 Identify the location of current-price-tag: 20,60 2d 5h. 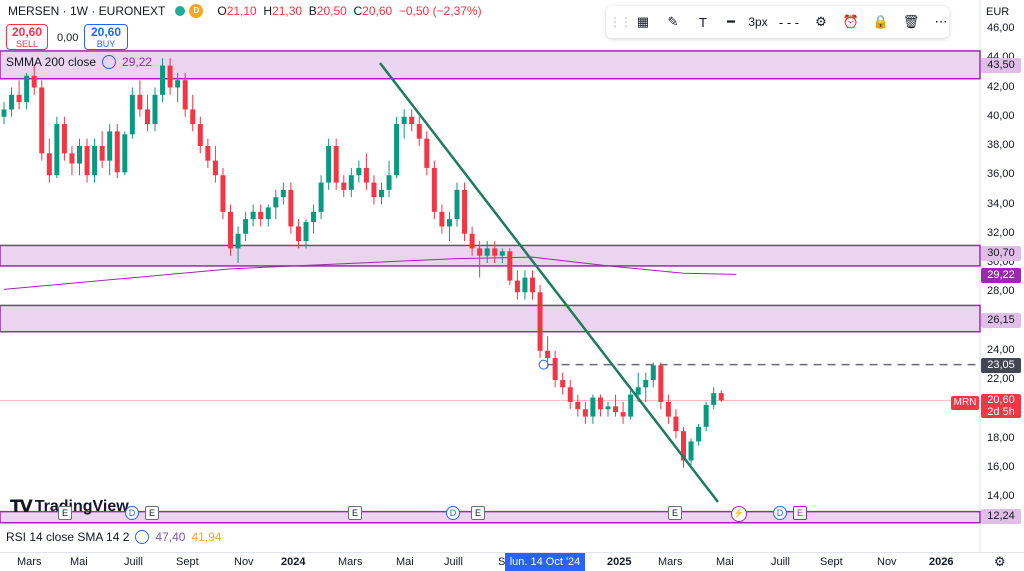
(1001, 406).